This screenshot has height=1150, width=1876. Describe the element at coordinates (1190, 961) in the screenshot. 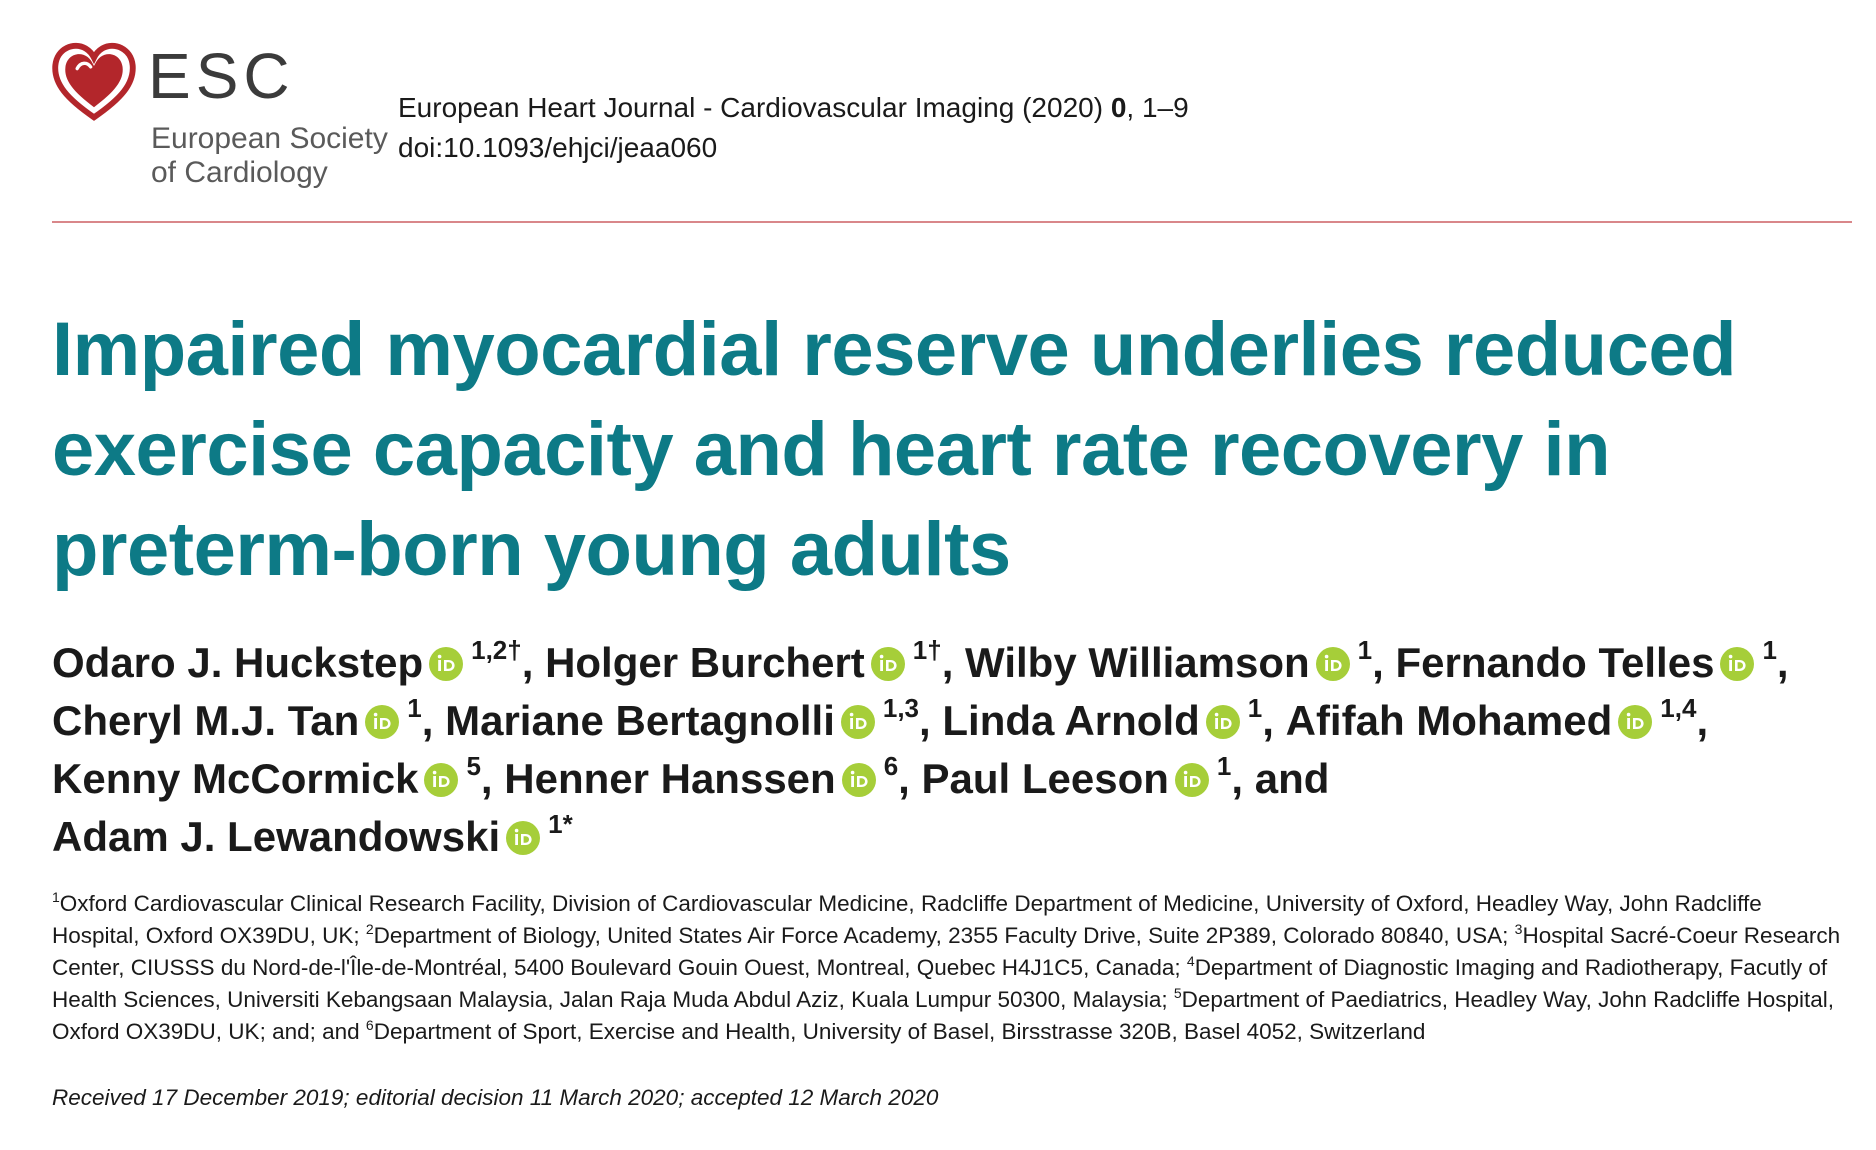

I see `affiliation-marker: 4` at that location.